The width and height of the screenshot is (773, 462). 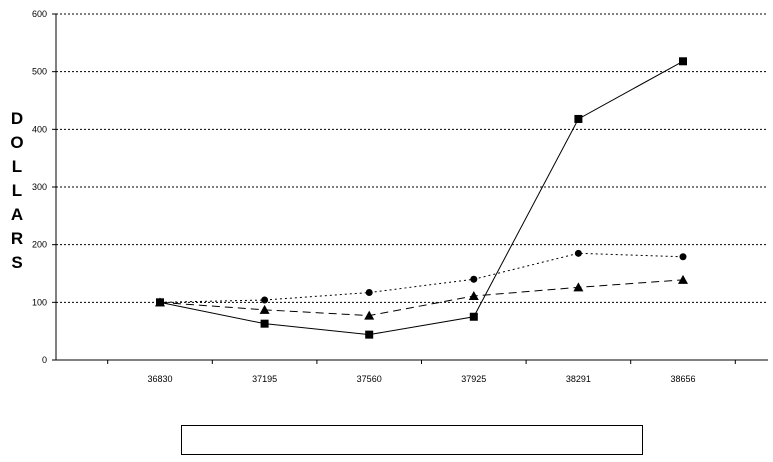 What do you see at coordinates (264, 379) in the screenshot?
I see `x-tick-label: 37195` at bounding box center [264, 379].